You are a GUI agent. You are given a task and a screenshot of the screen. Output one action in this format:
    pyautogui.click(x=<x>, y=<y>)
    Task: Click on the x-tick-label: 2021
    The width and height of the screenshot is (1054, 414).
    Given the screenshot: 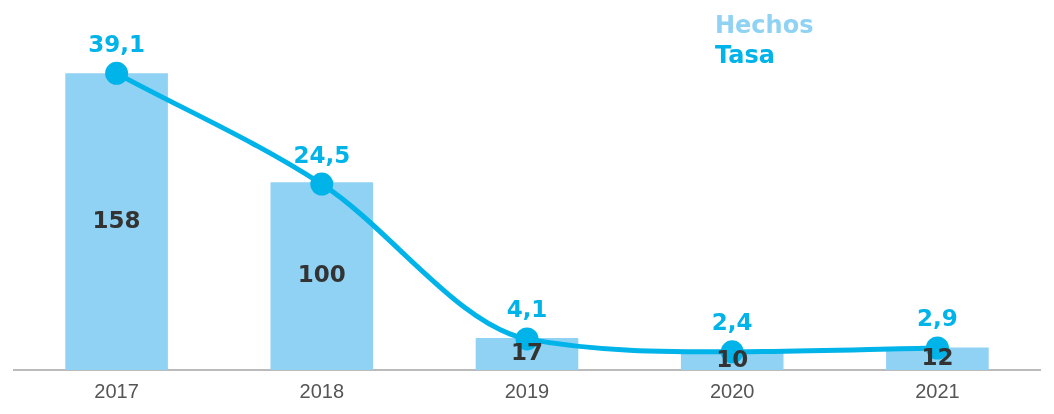 What is the action you would take?
    pyautogui.click(x=937, y=390)
    